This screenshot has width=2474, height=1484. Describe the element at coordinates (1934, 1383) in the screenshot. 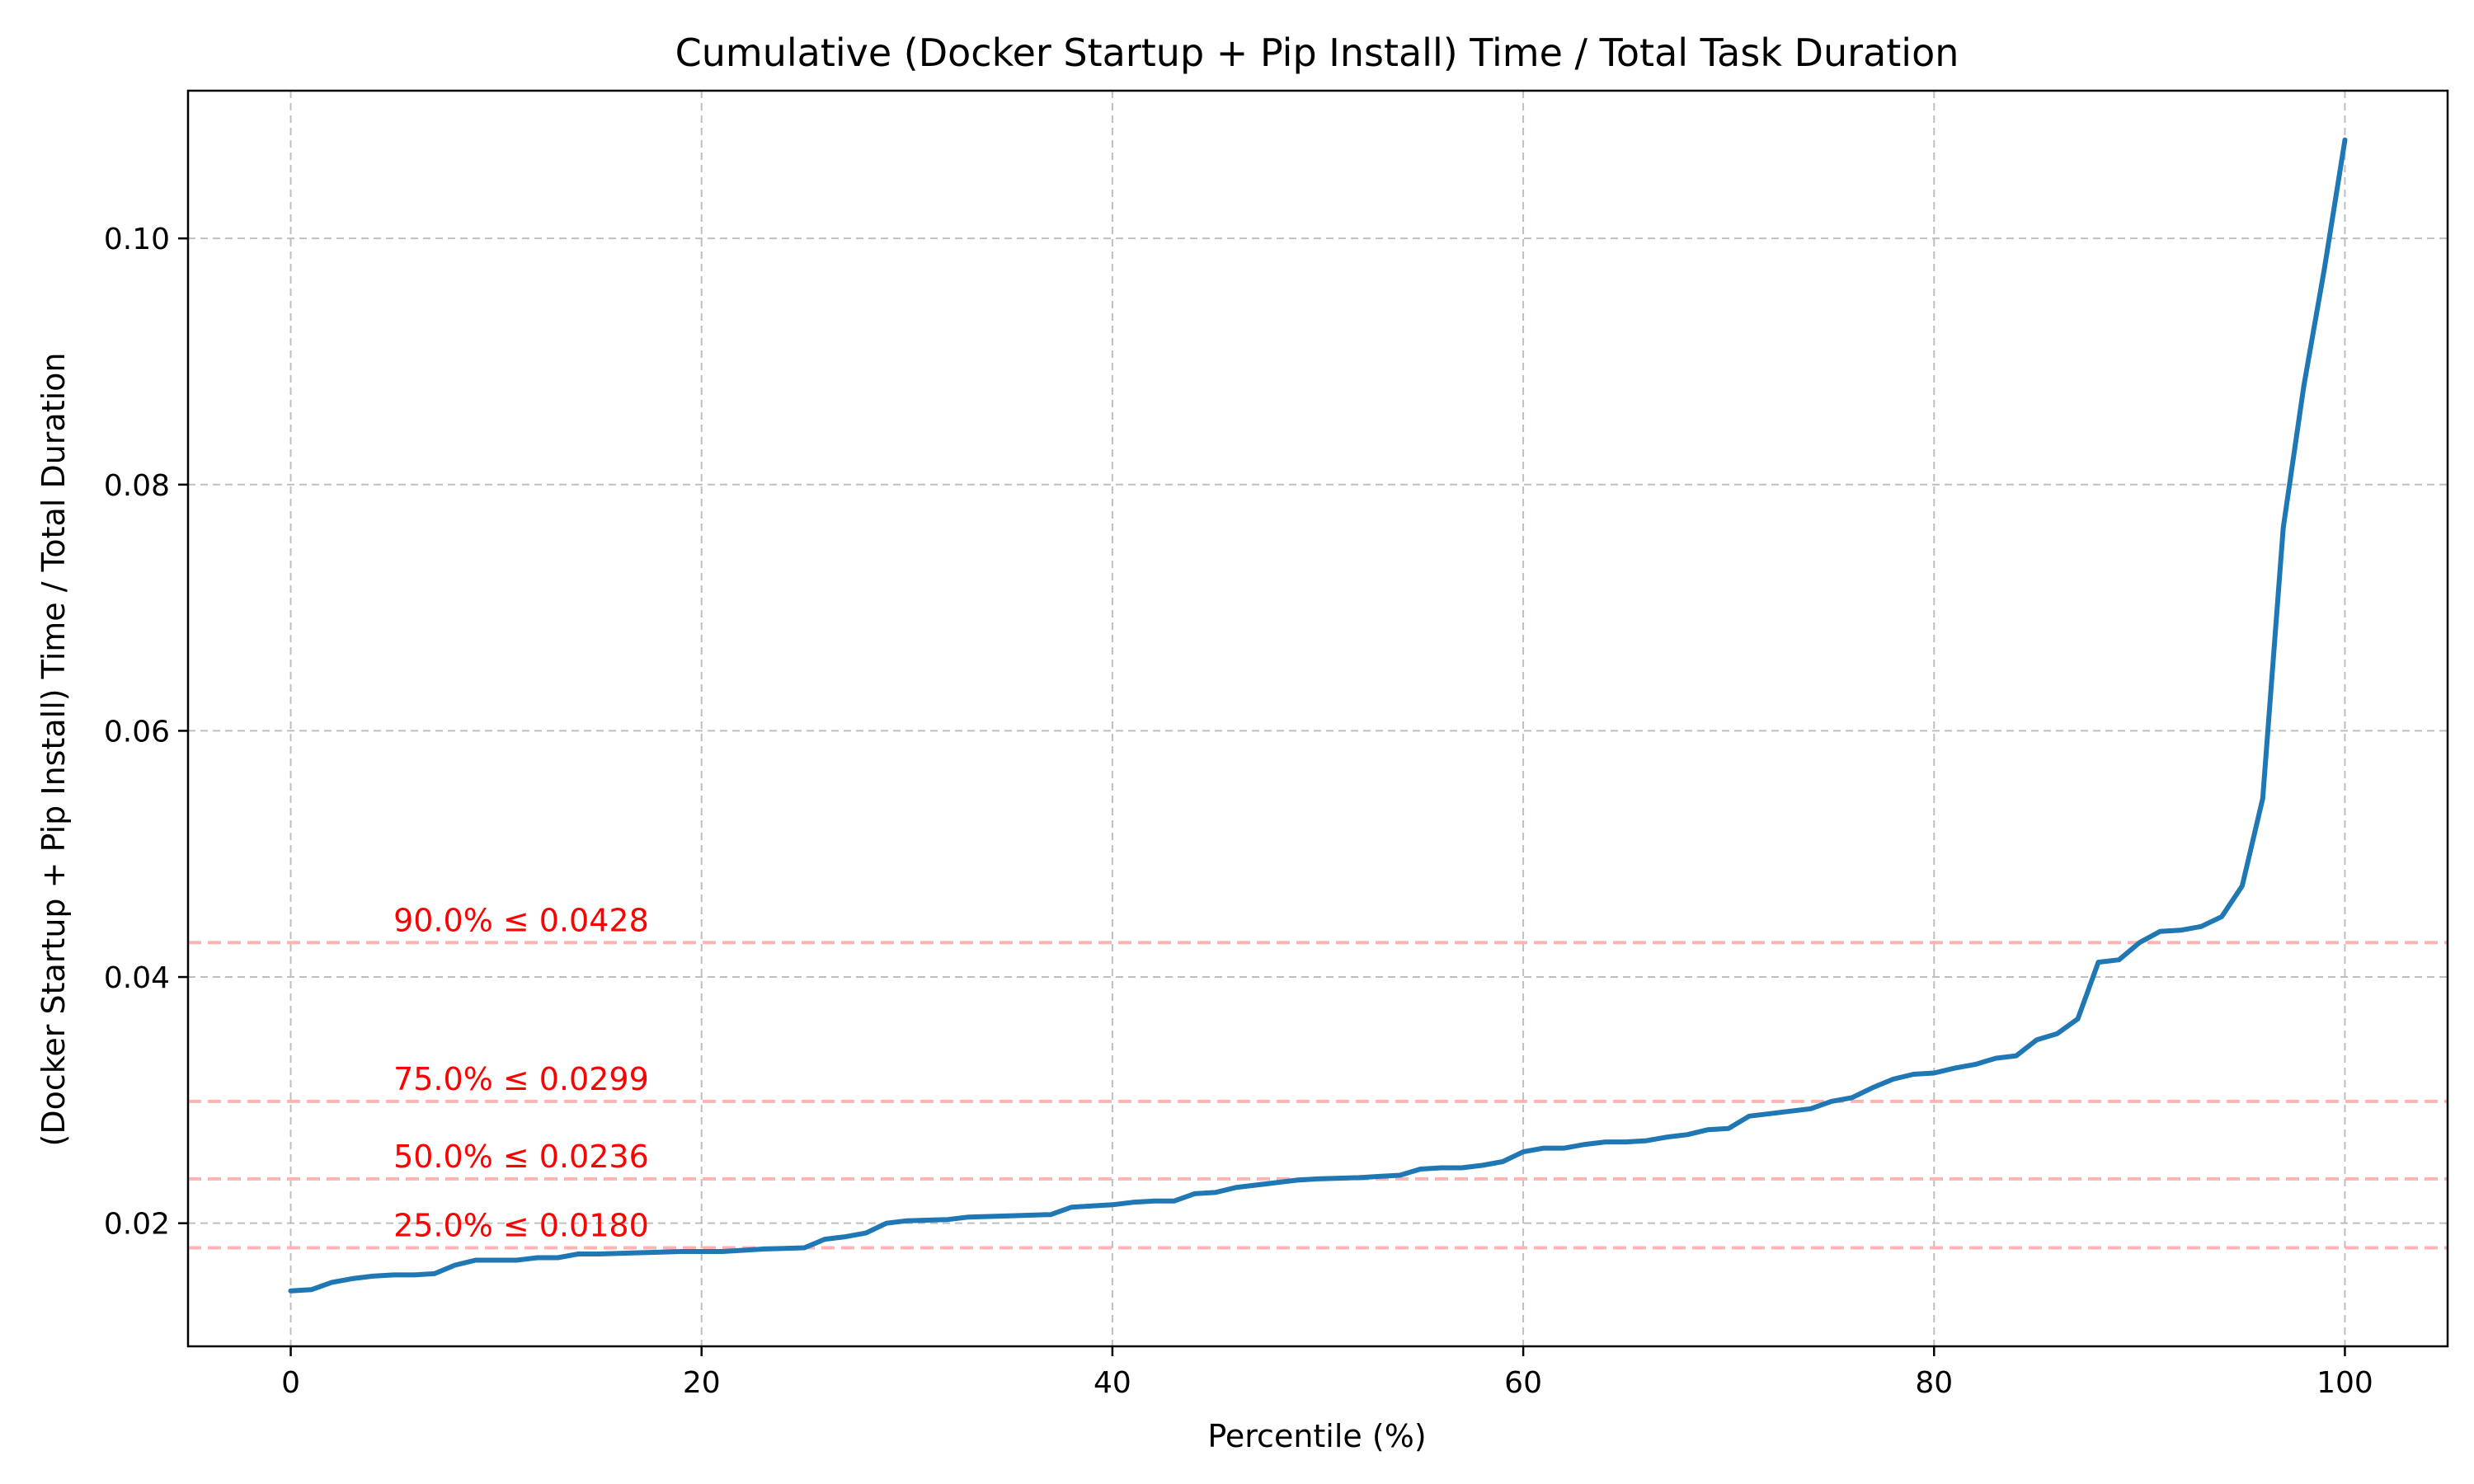

I see `x-tick-label: 80` at that location.